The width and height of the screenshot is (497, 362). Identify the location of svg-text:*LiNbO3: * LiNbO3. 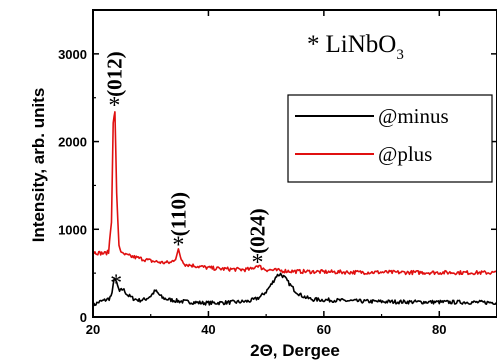
(355, 47).